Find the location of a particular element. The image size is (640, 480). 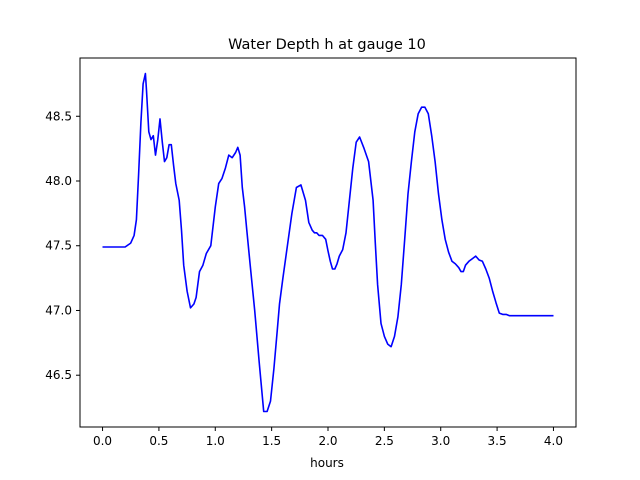

y-tick-label: 47.5 is located at coordinates (58, 246).